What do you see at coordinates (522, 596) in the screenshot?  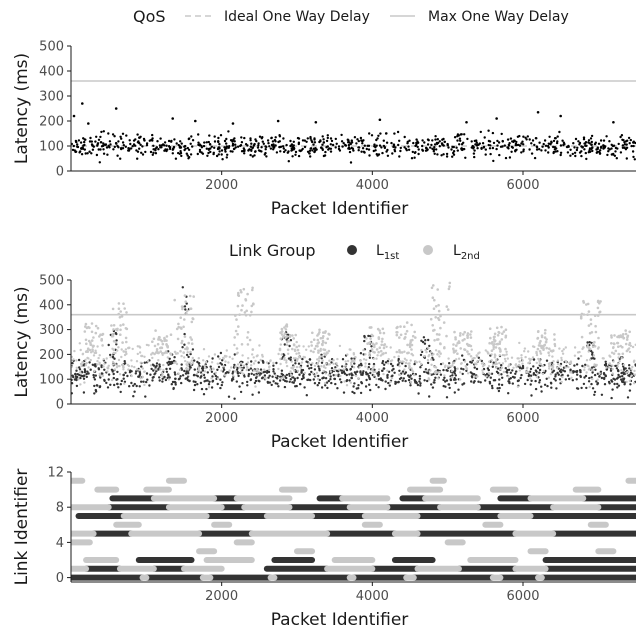 I see `panel-3-x-tick-label: 6000` at bounding box center [522, 596].